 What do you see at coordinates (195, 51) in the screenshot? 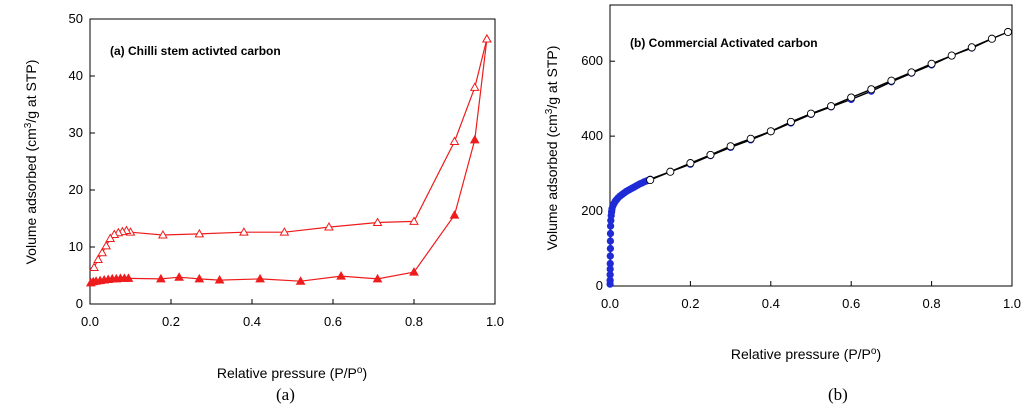
I see `panel-title-a: (a) Chilli stem activted carbon` at bounding box center [195, 51].